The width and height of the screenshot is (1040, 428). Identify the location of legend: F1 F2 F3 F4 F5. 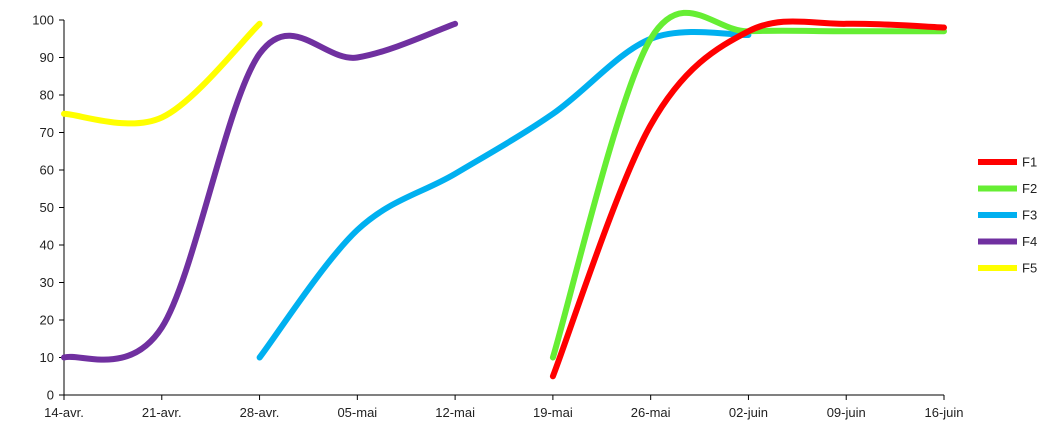
(1007, 215).